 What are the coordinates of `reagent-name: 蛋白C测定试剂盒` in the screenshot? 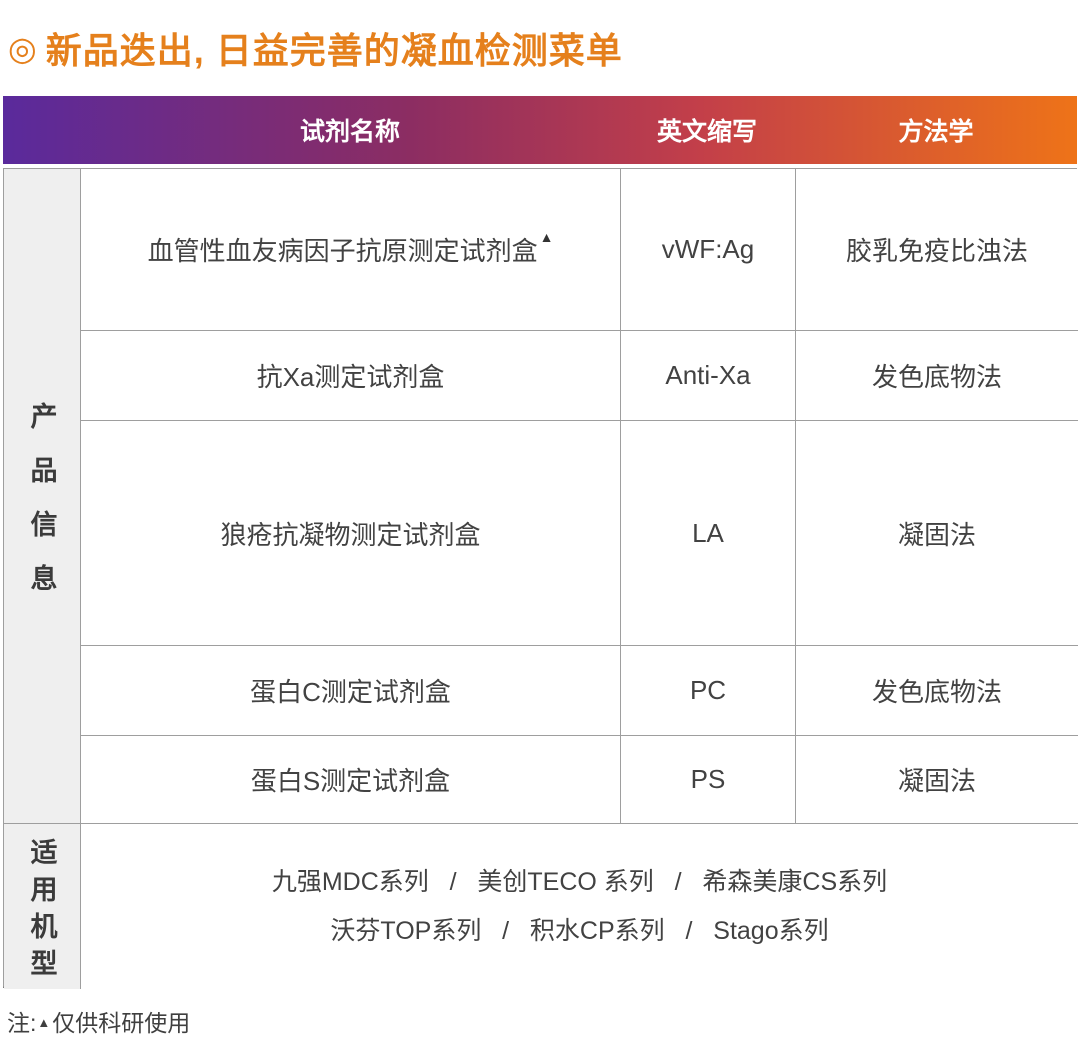 It's located at (350, 692).